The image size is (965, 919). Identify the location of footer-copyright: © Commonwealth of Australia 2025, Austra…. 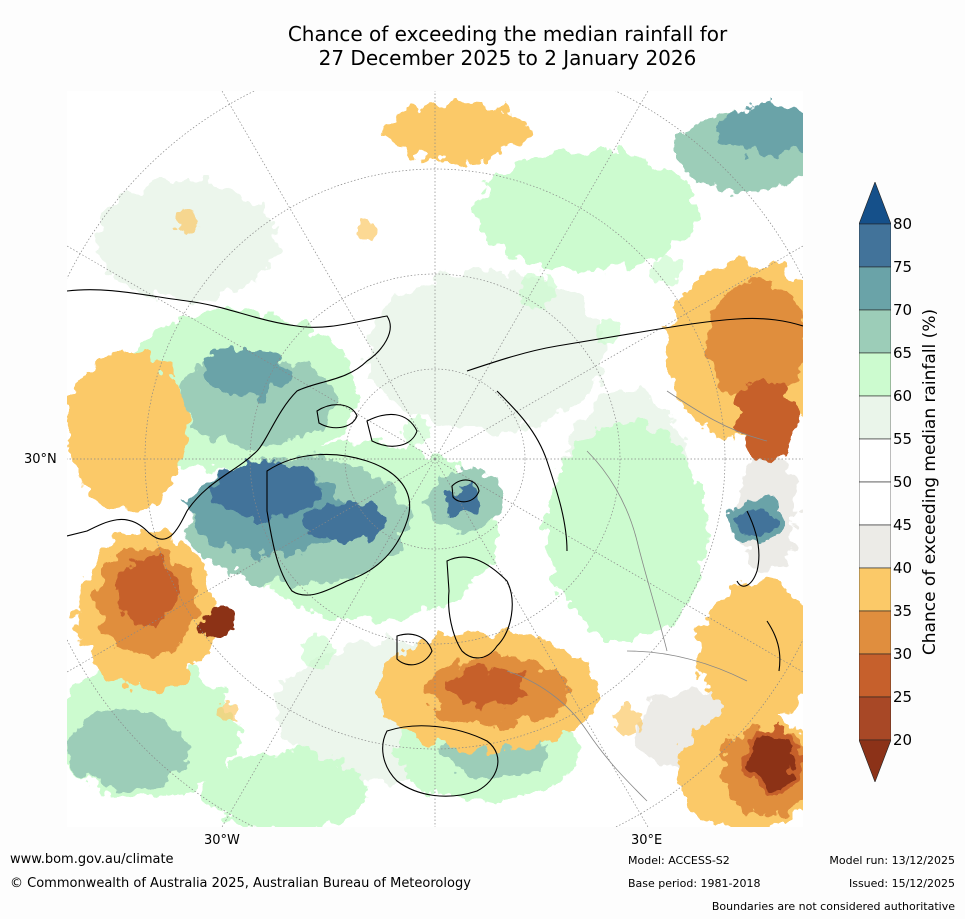
(240, 883).